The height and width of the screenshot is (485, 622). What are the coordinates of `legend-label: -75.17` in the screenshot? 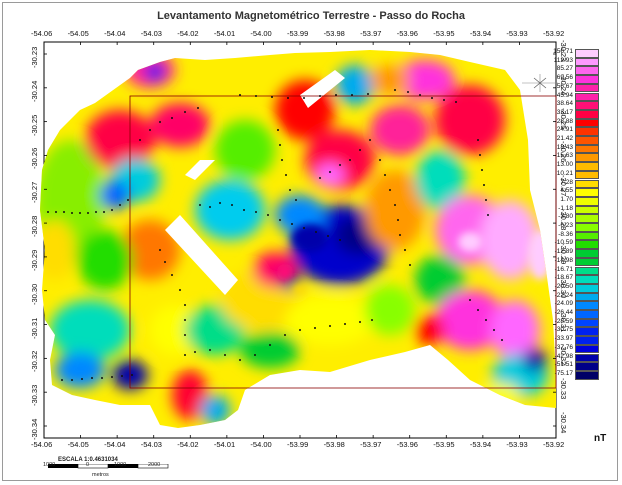 It's located at (563, 373).